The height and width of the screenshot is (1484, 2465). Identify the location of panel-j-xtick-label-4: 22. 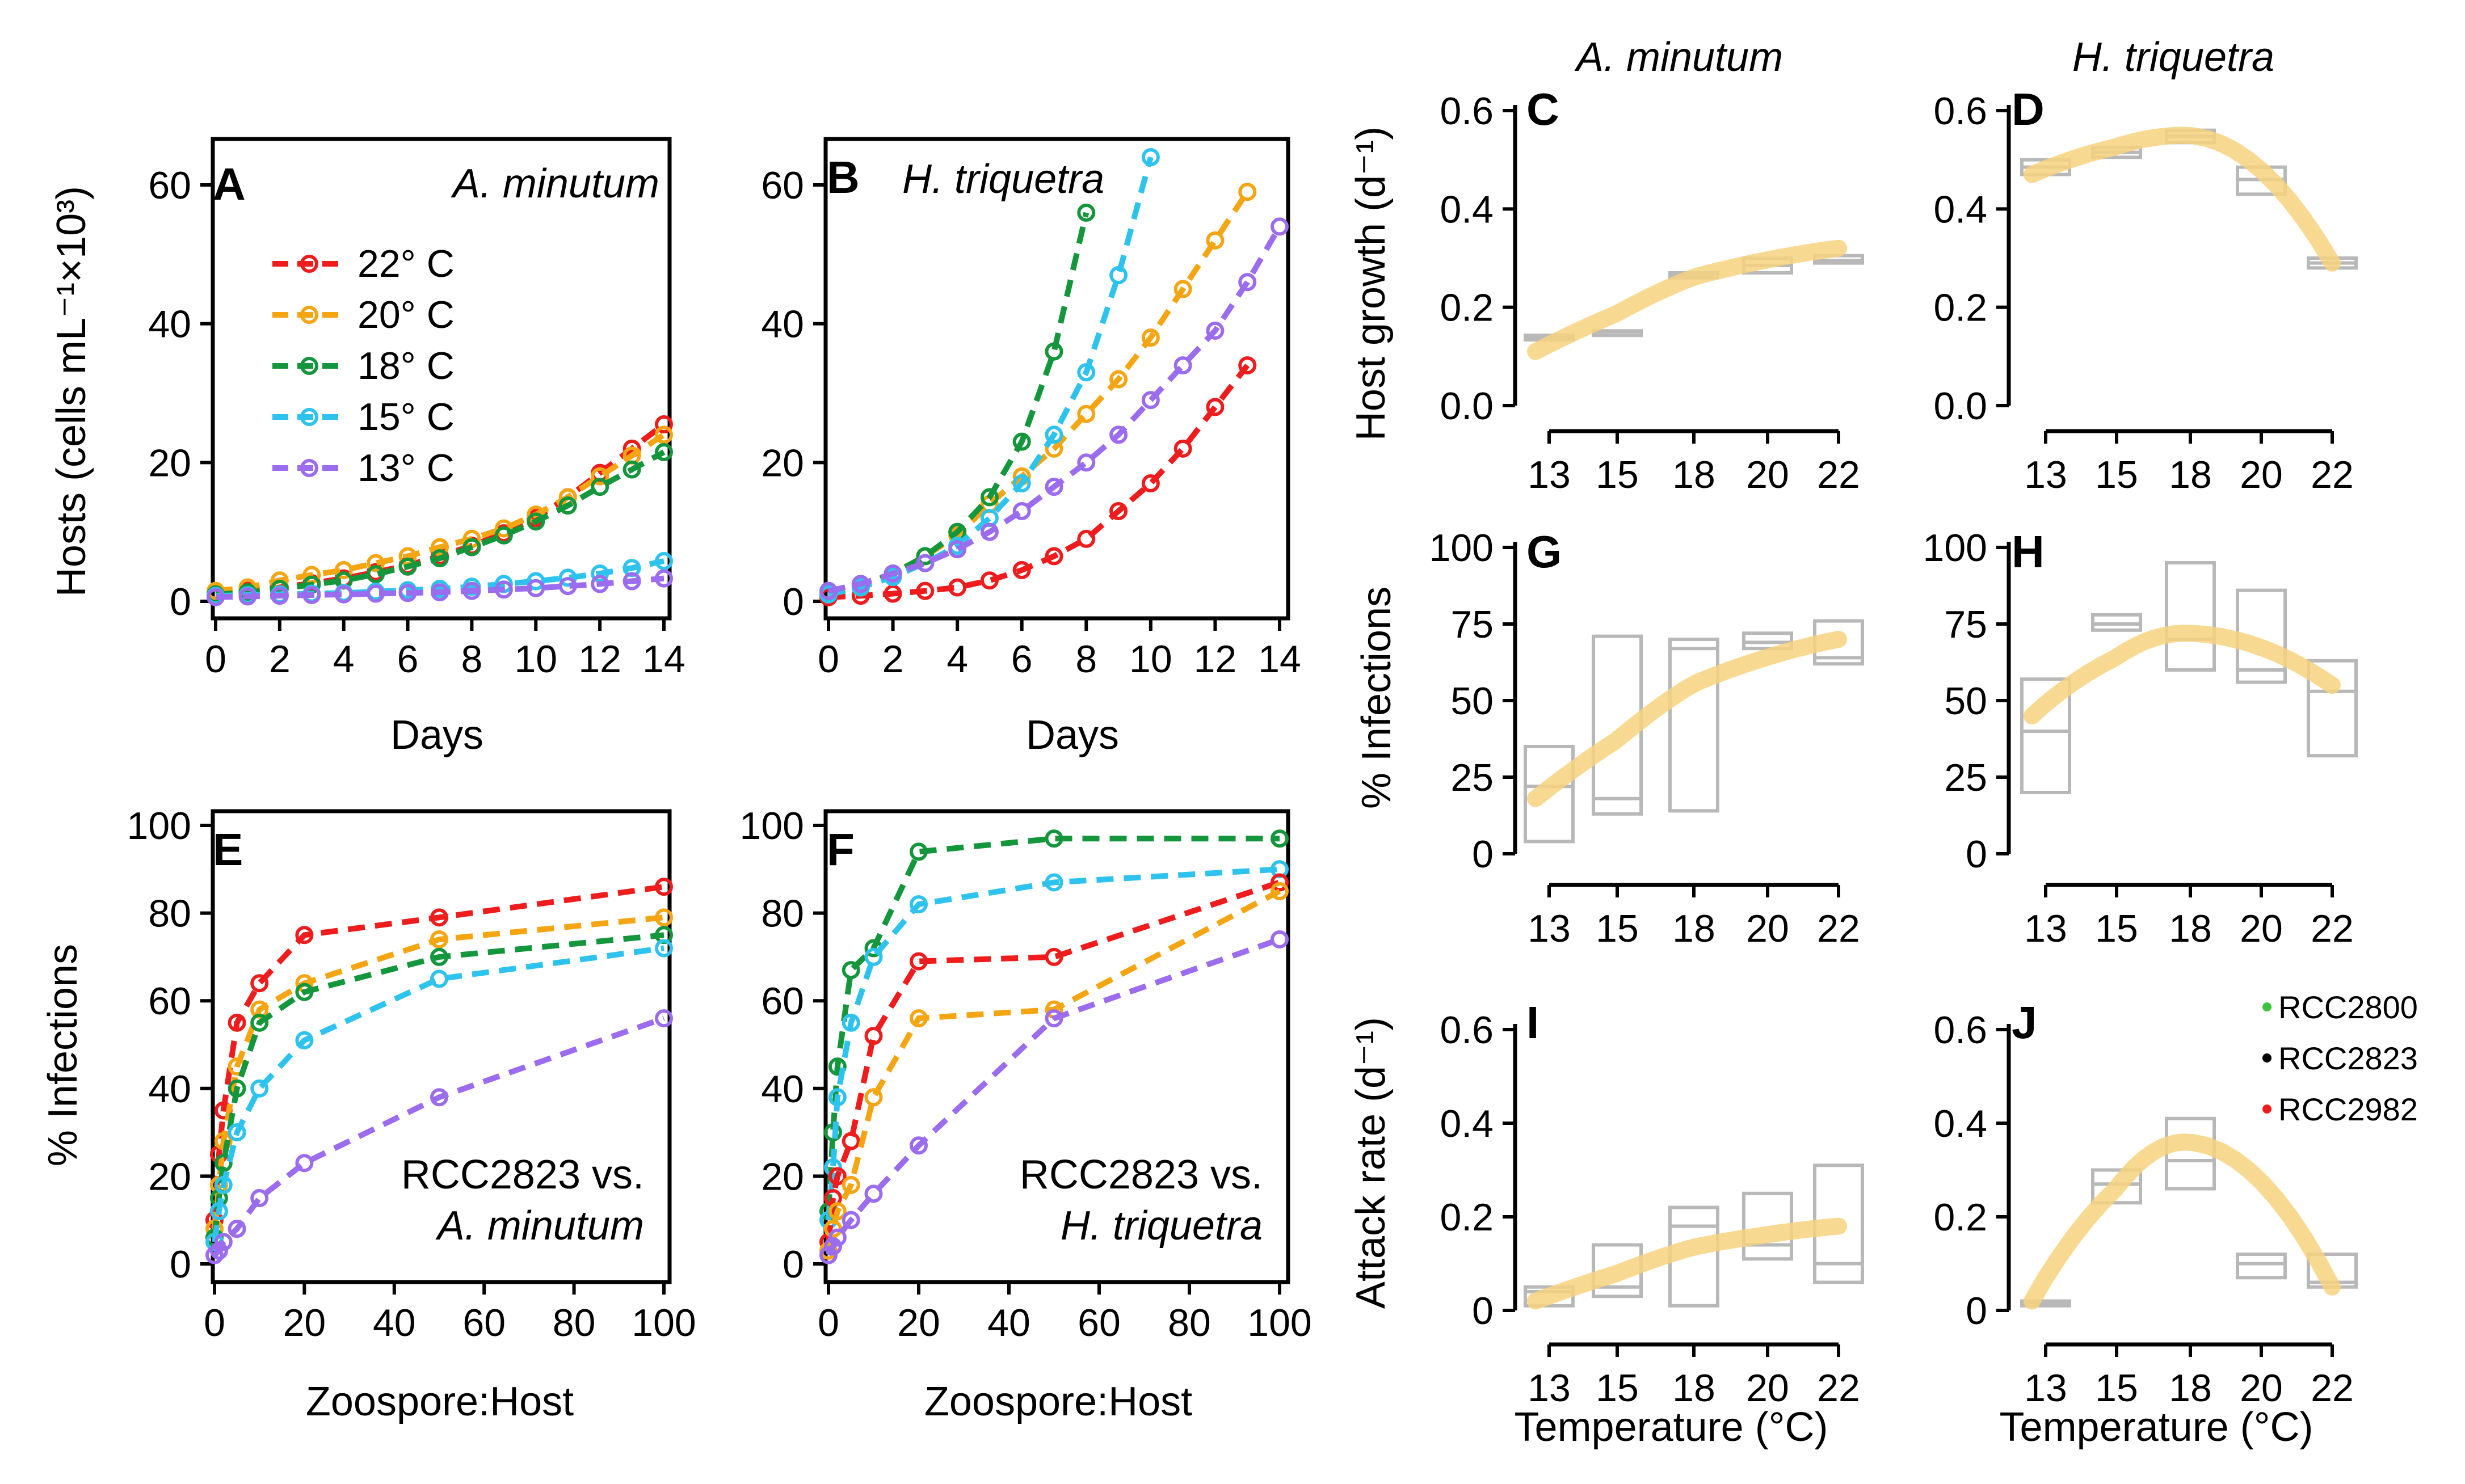
(2332, 1388).